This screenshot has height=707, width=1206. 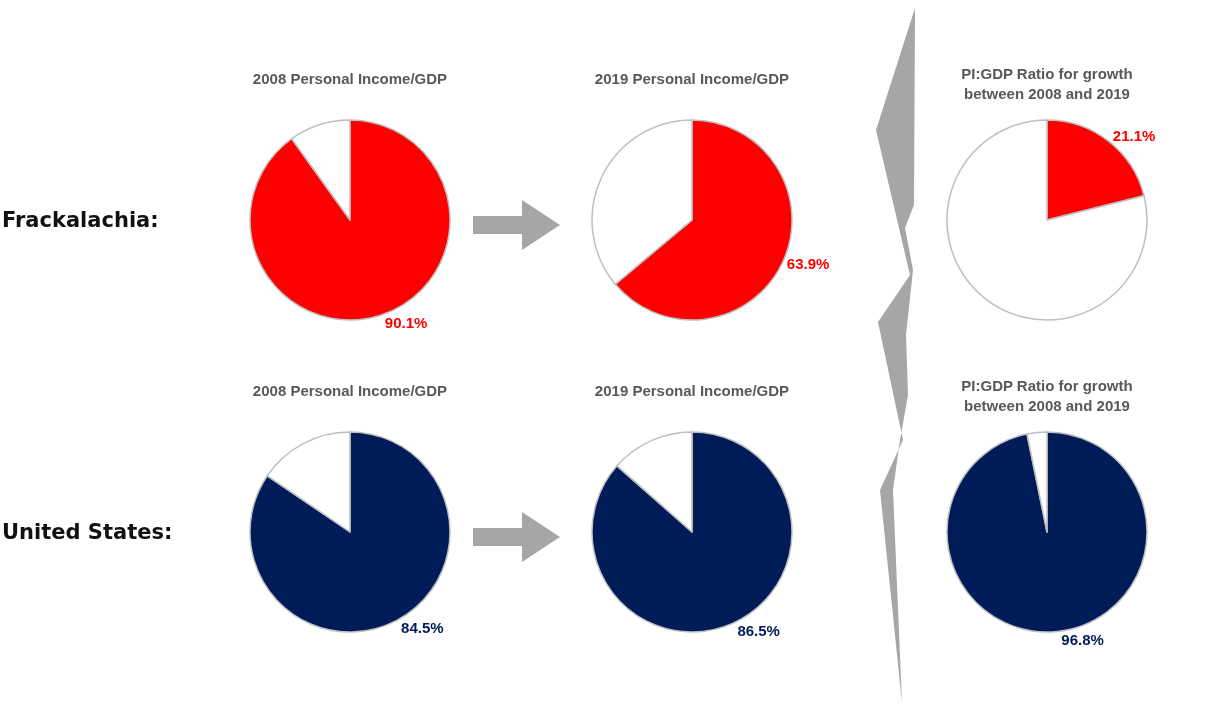 What do you see at coordinates (808, 264) in the screenshot?
I see `data-label: 63.9%` at bounding box center [808, 264].